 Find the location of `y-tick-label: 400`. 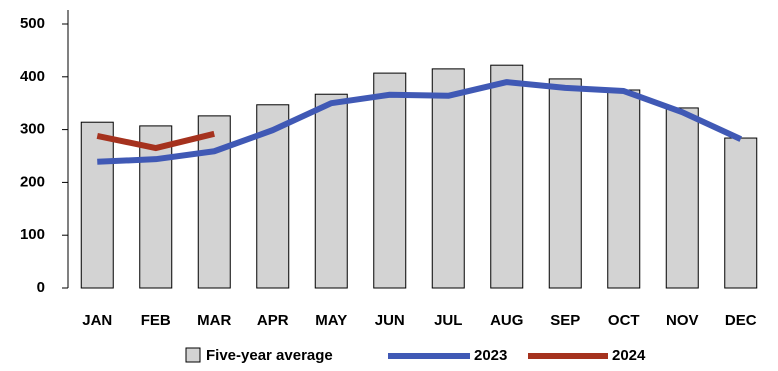

y-tick-label: 400 is located at coordinates (32, 76).